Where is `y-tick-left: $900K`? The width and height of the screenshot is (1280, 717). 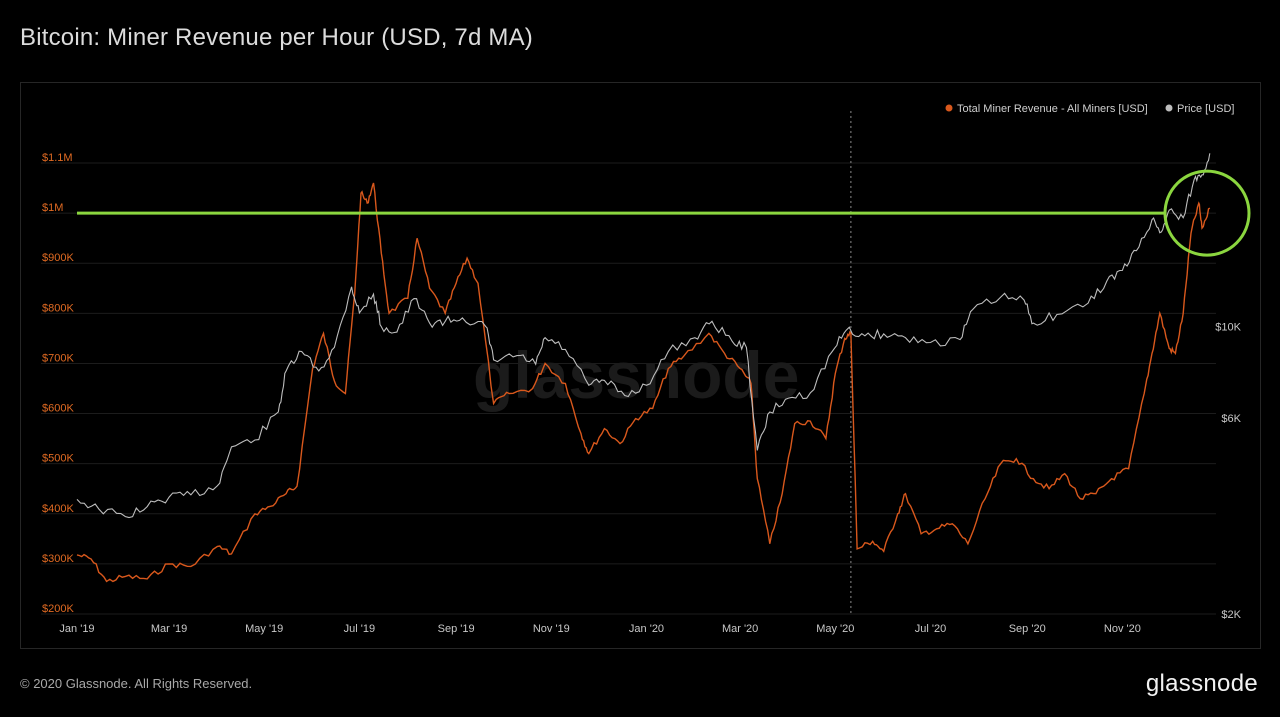 y-tick-left: $900K is located at coordinates (58, 258).